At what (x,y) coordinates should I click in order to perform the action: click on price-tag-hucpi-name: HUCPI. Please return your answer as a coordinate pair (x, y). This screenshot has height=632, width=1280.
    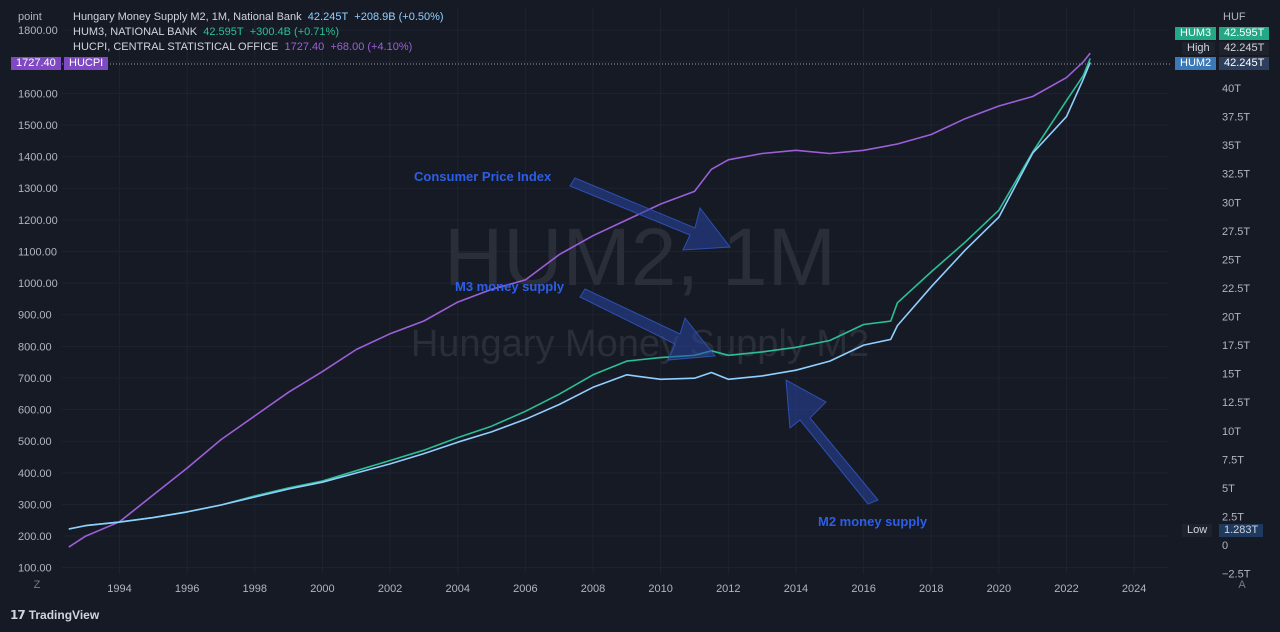
    Looking at the image, I should click on (86, 63).